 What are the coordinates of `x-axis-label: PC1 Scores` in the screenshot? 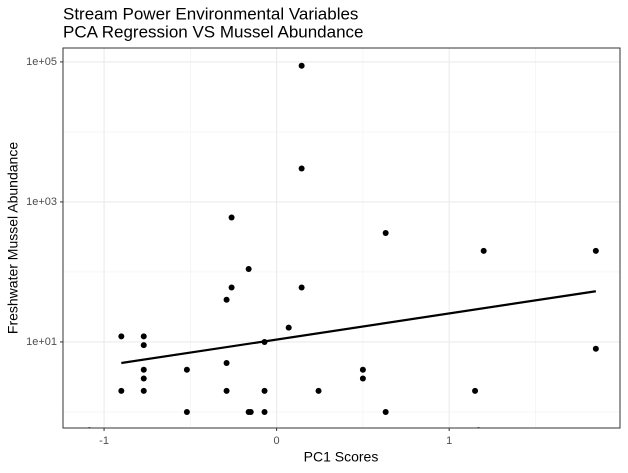 It's located at (341, 457).